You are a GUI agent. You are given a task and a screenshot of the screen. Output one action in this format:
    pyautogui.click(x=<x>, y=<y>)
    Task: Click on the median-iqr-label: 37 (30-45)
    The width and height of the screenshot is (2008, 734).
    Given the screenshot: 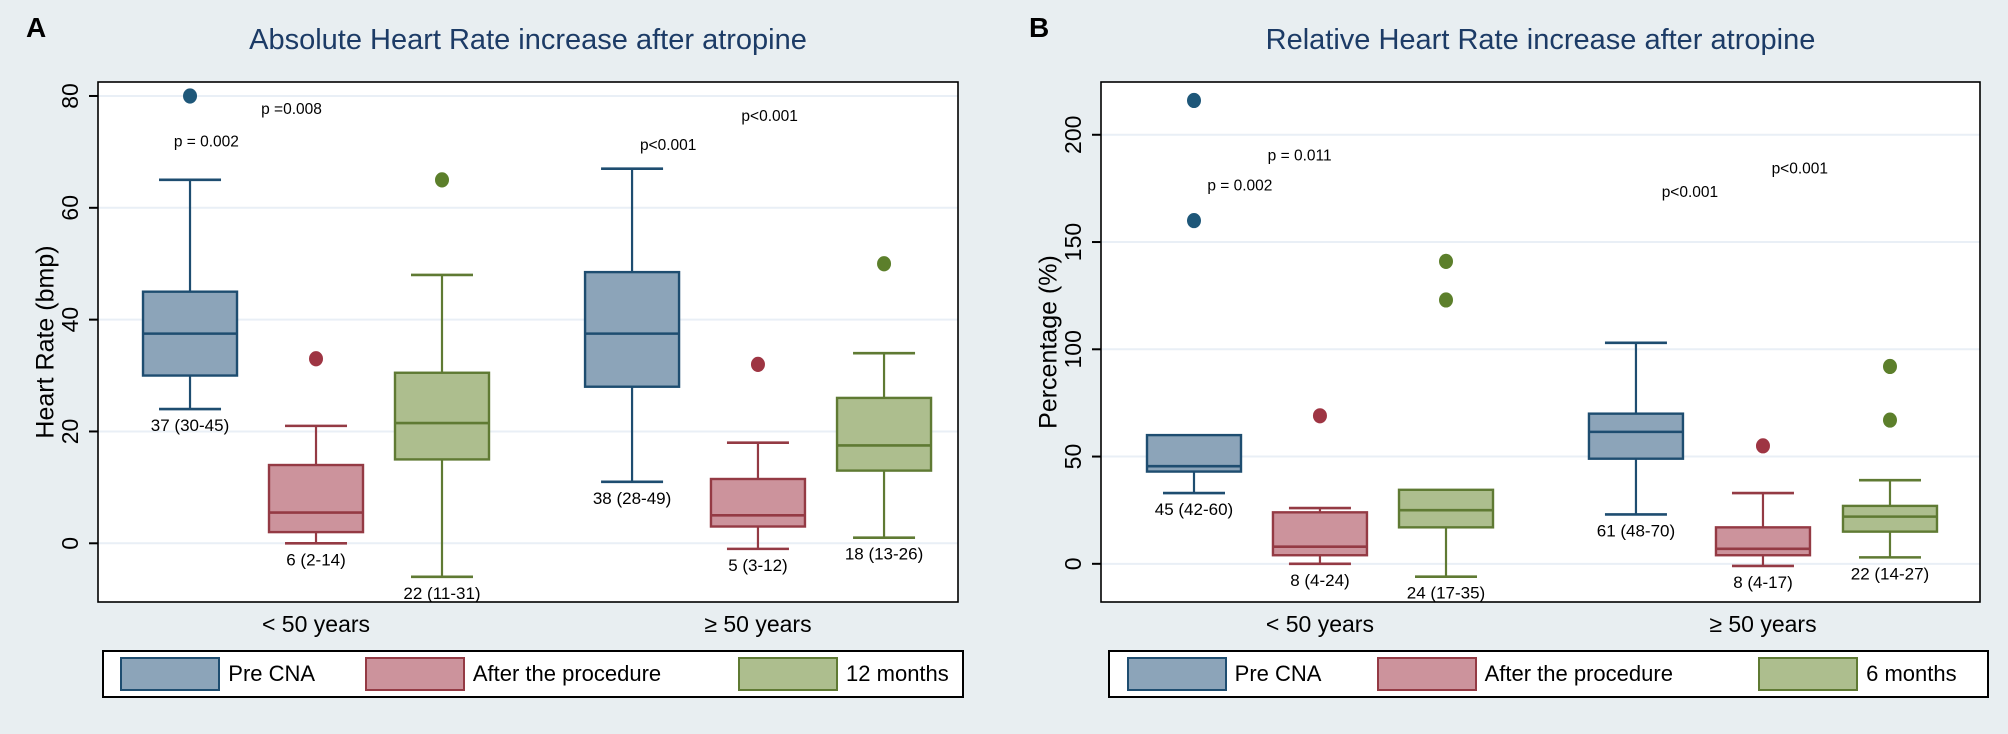 What is the action you would take?
    pyautogui.click(x=190, y=425)
    